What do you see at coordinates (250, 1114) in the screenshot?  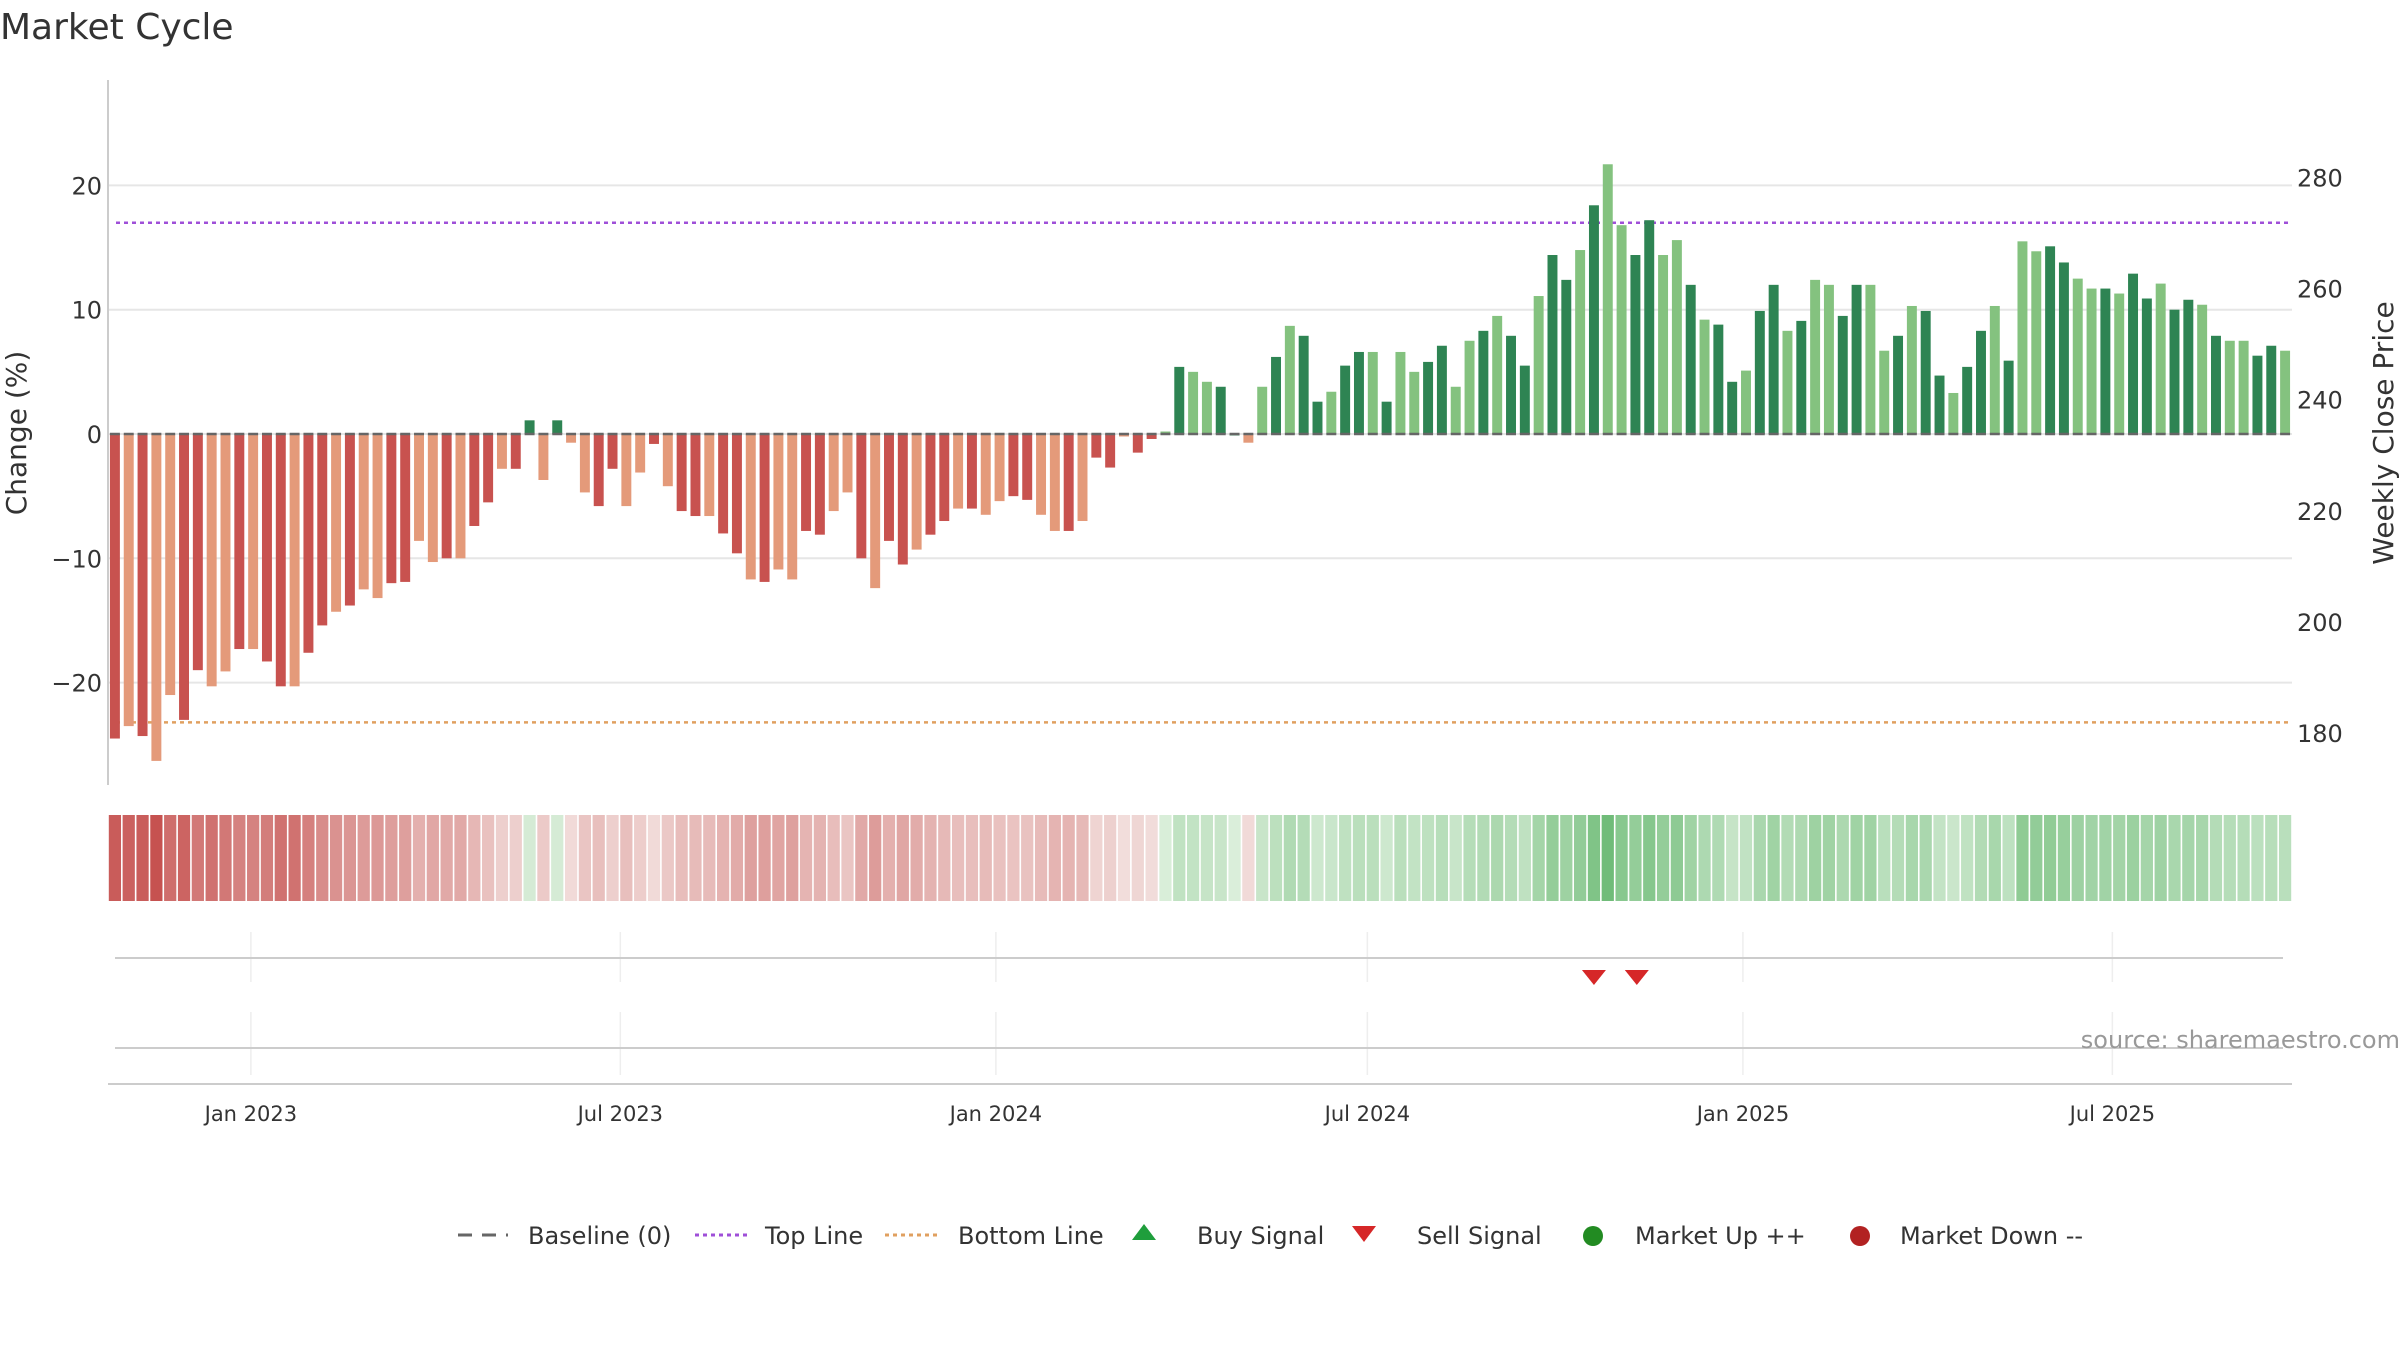 I see `x-tick-label: Jan 2023` at bounding box center [250, 1114].